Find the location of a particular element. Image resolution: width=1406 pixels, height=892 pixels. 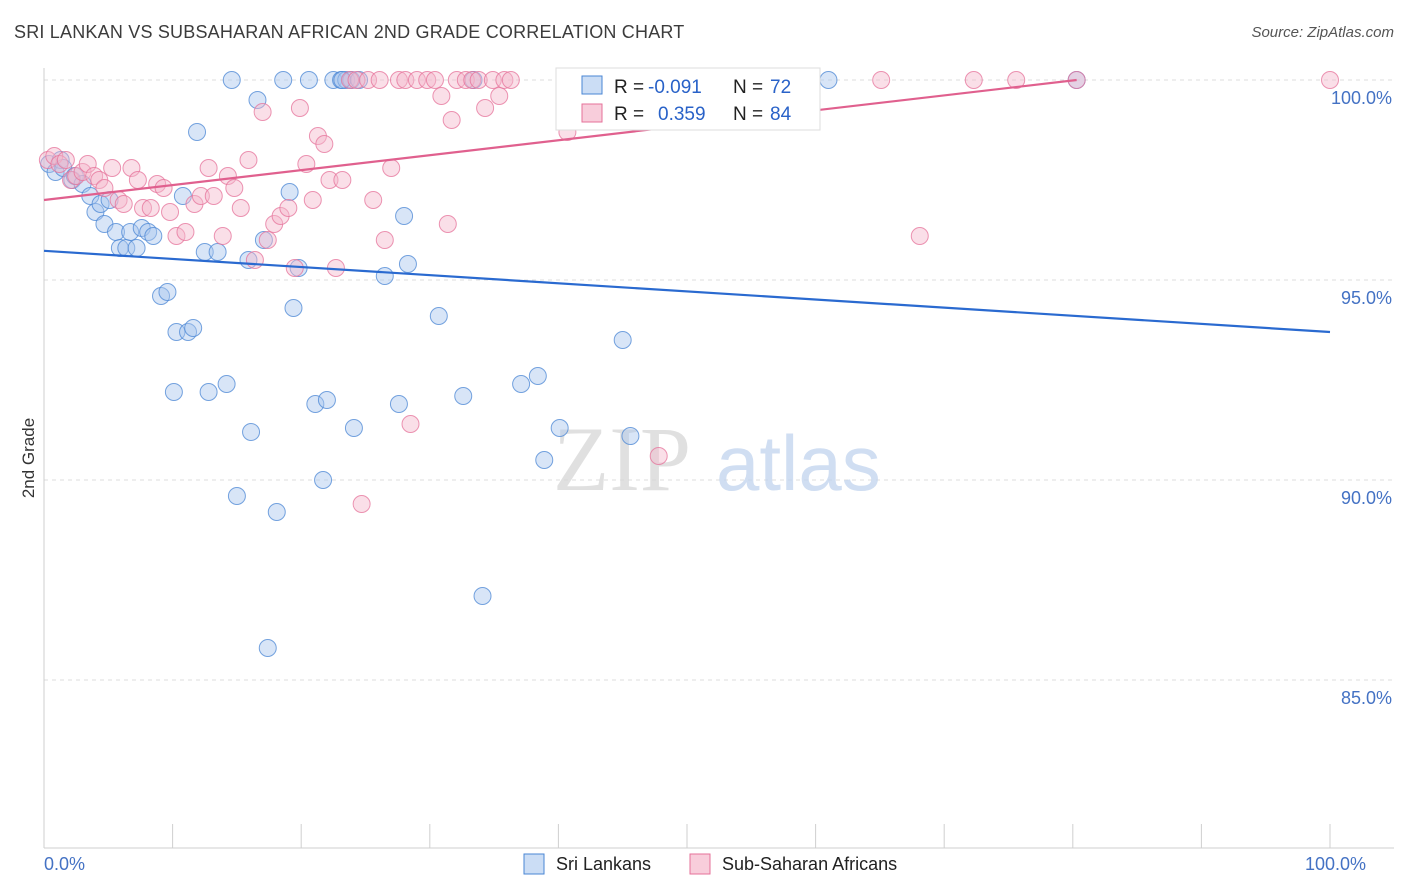

x-tick-labels: 0.0% 100.0% is located at coordinates (705, 864).